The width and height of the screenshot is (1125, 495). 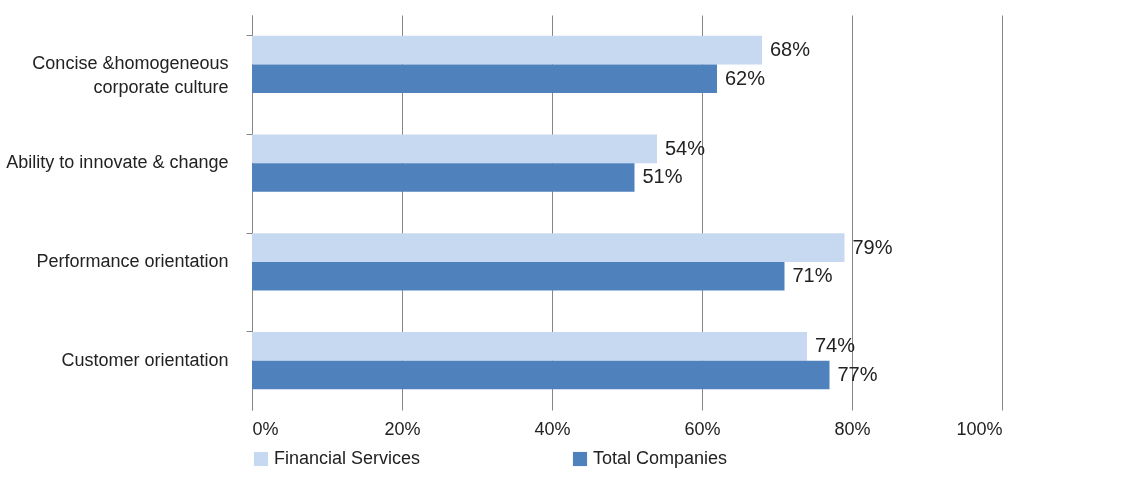 What do you see at coordinates (552, 428) in the screenshot?
I see `x-tick-label: 40%` at bounding box center [552, 428].